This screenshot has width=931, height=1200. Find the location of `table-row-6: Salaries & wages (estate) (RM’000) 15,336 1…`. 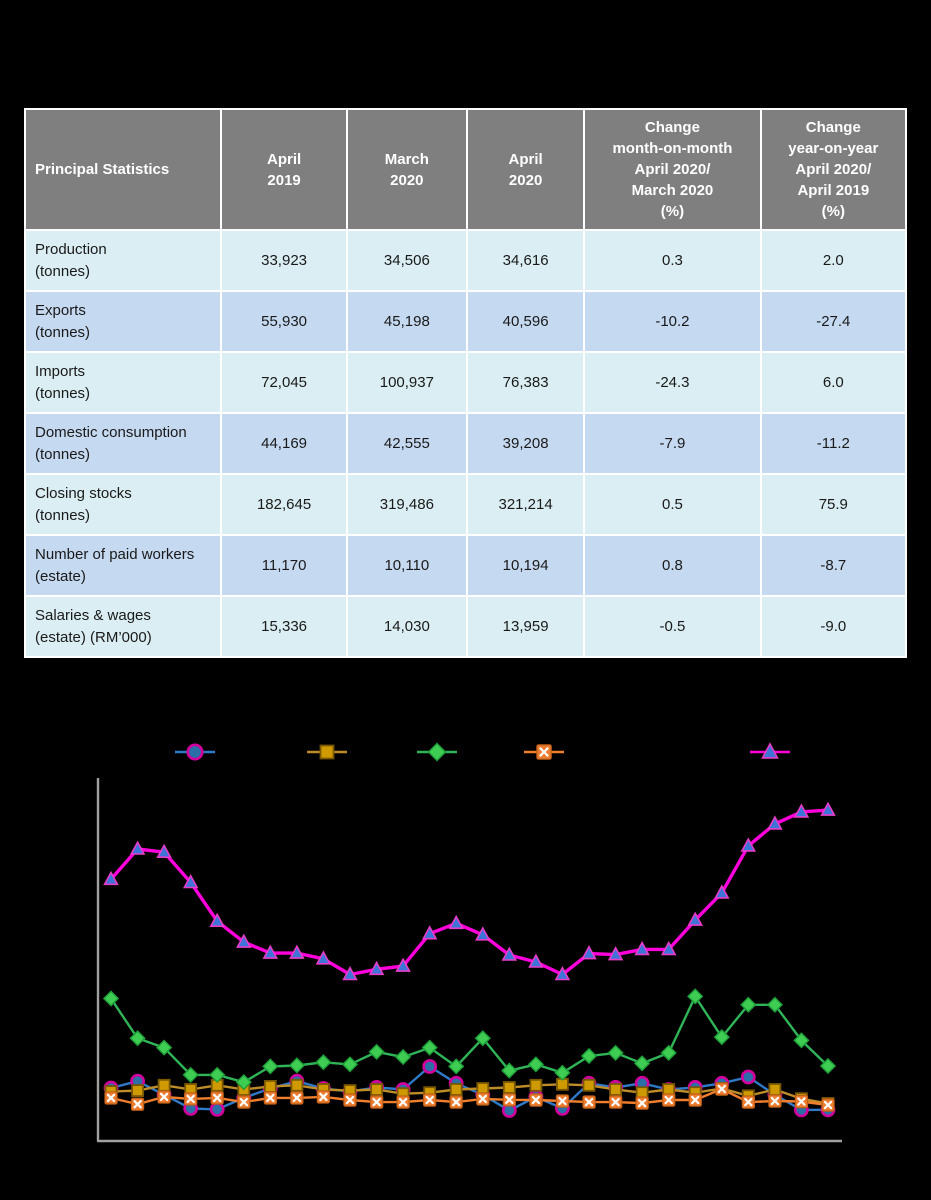

table-row-6: Salaries & wages (estate) (RM’000) 15,336 1… is located at coordinates (465, 626).